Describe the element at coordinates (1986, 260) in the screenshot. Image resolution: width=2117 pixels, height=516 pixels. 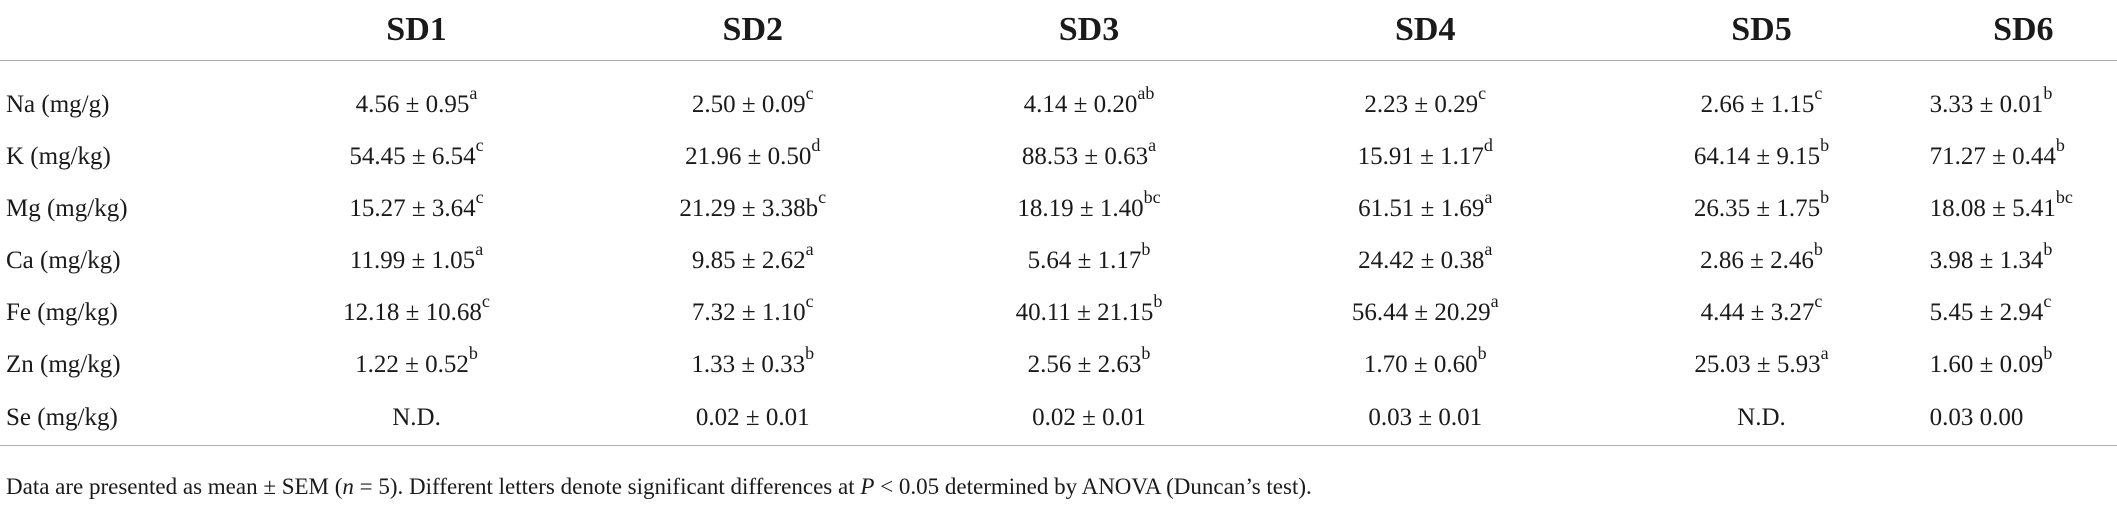
I see `cell-value: 3.98 ± 1.34` at that location.